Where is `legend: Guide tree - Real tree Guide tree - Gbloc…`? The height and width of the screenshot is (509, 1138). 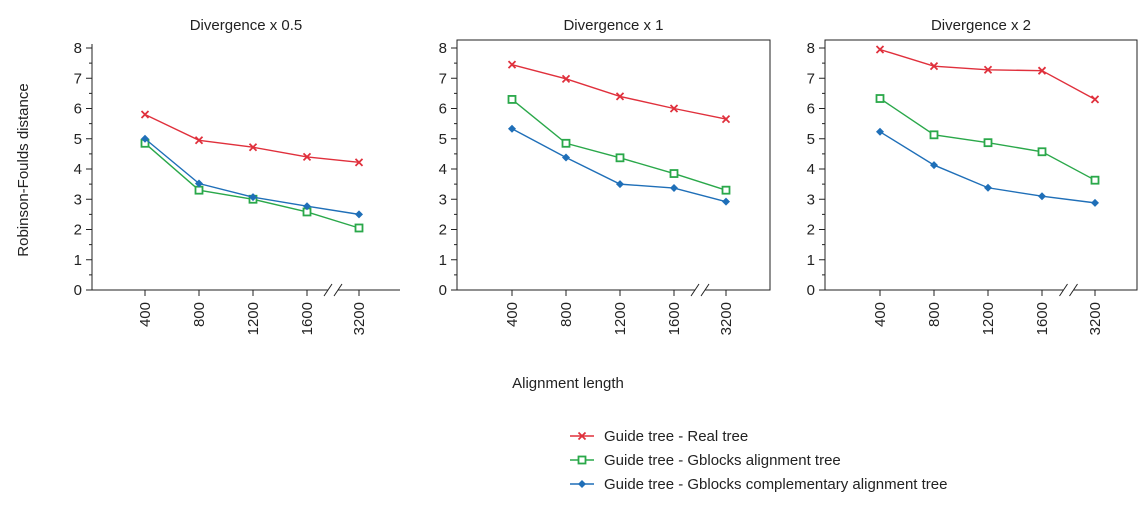 legend: Guide tree - Real tree Guide tree - Gbloc… is located at coordinates (758, 460).